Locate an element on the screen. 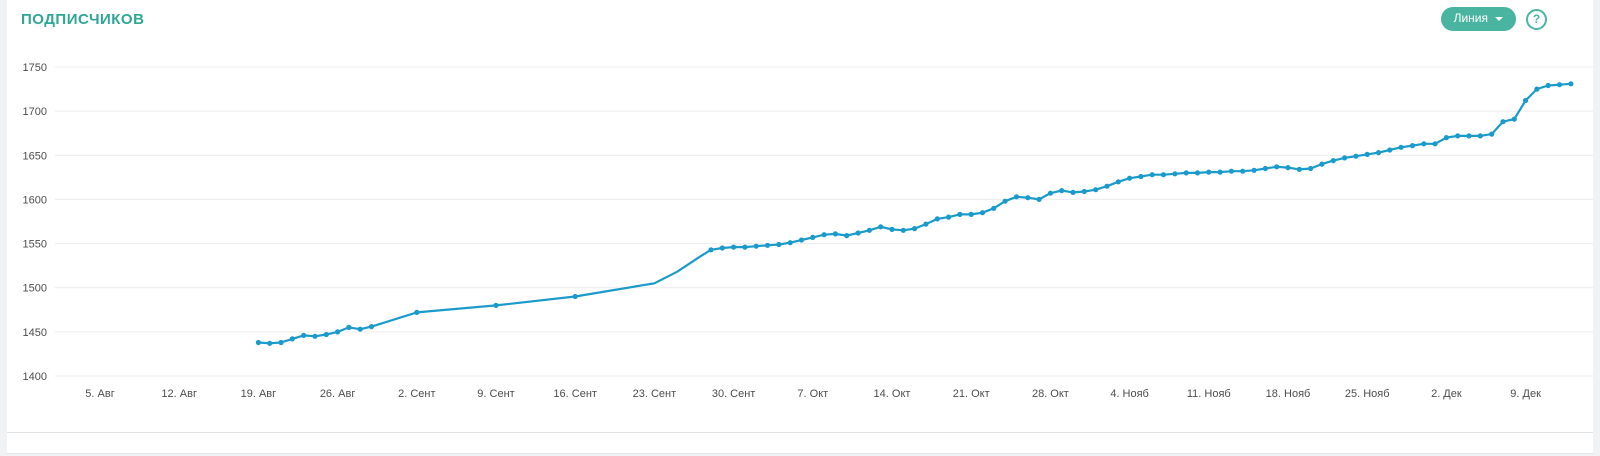 The height and width of the screenshot is (456, 1600). help-icon: ? is located at coordinates (1536, 19).